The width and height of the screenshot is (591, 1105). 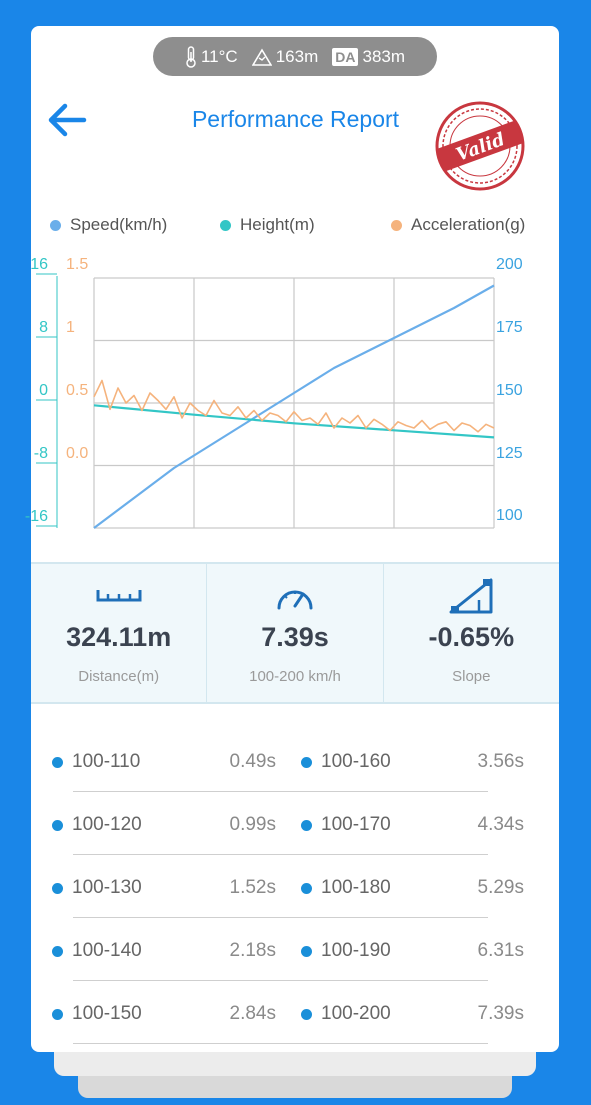 What do you see at coordinates (119, 676) in the screenshot?
I see `distance-label: Distance(m)` at bounding box center [119, 676].